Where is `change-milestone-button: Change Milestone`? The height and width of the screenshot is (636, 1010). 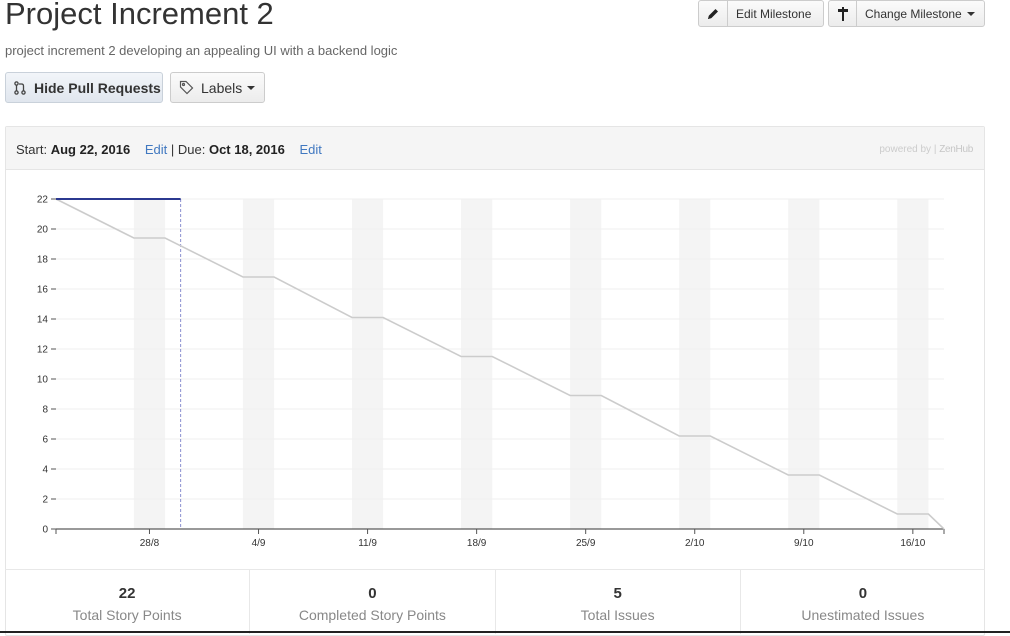
change-milestone-button: Change Milestone is located at coordinates (906, 13).